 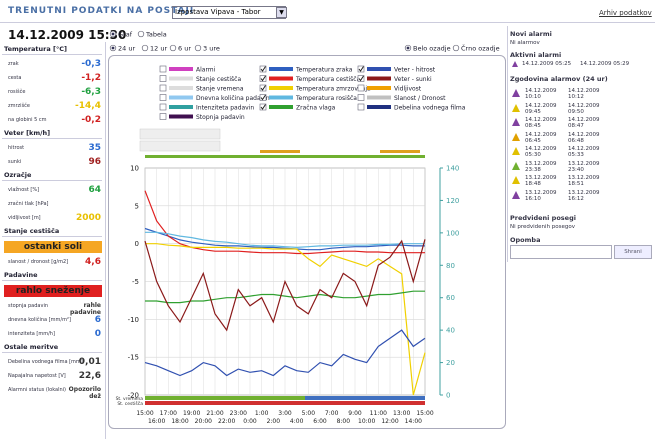 What do you see at coordinates (211, 48) in the screenshot?
I see `range-option: 3 ure` at bounding box center [211, 48].